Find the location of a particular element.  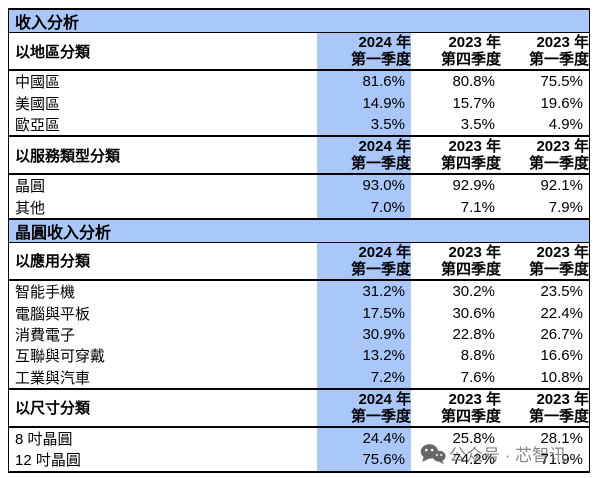

table-row-industrial-automotive: 工業與汽車 7.2% 7.6% 10.8% is located at coordinates (299, 377).